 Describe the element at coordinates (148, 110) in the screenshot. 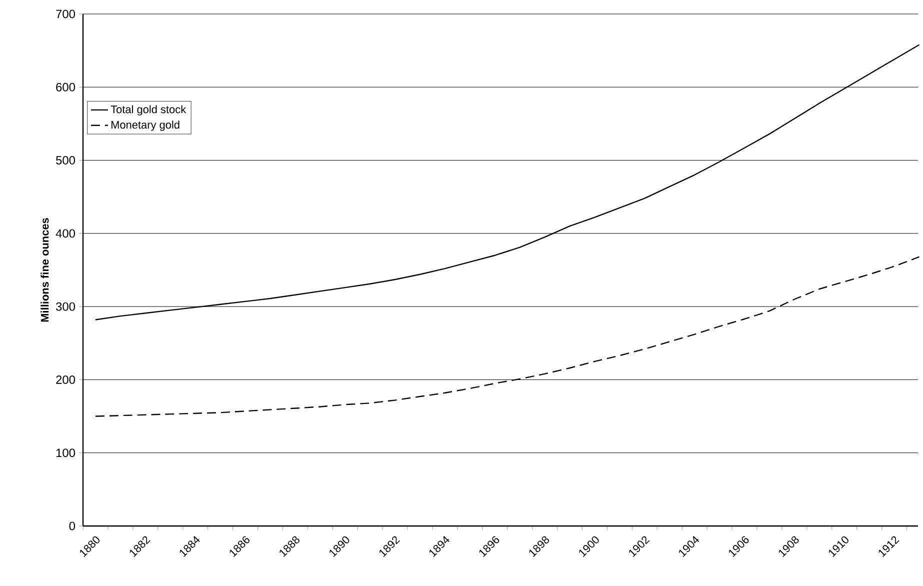

I see `legend-label: Total gold stock` at that location.